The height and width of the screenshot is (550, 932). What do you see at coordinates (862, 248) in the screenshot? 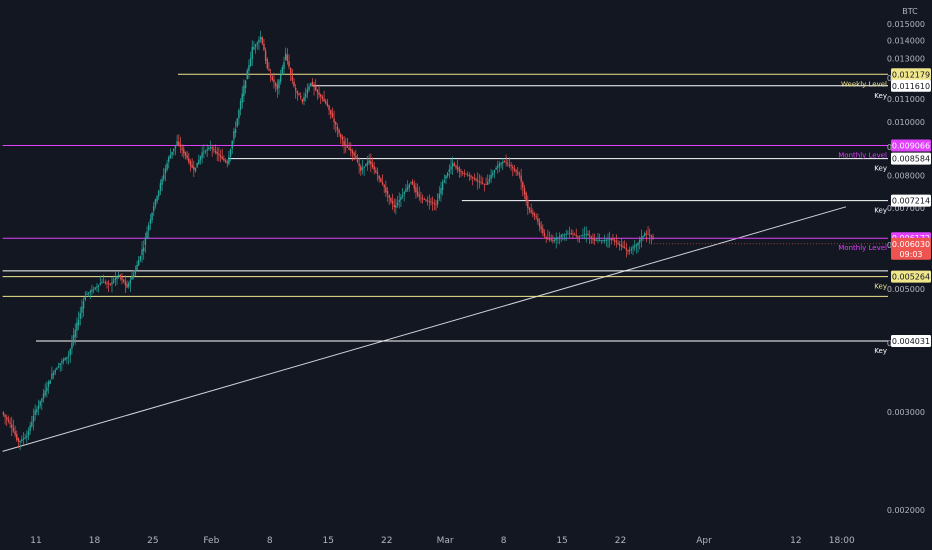
I see `level-tag: Monthly Level` at bounding box center [862, 248].